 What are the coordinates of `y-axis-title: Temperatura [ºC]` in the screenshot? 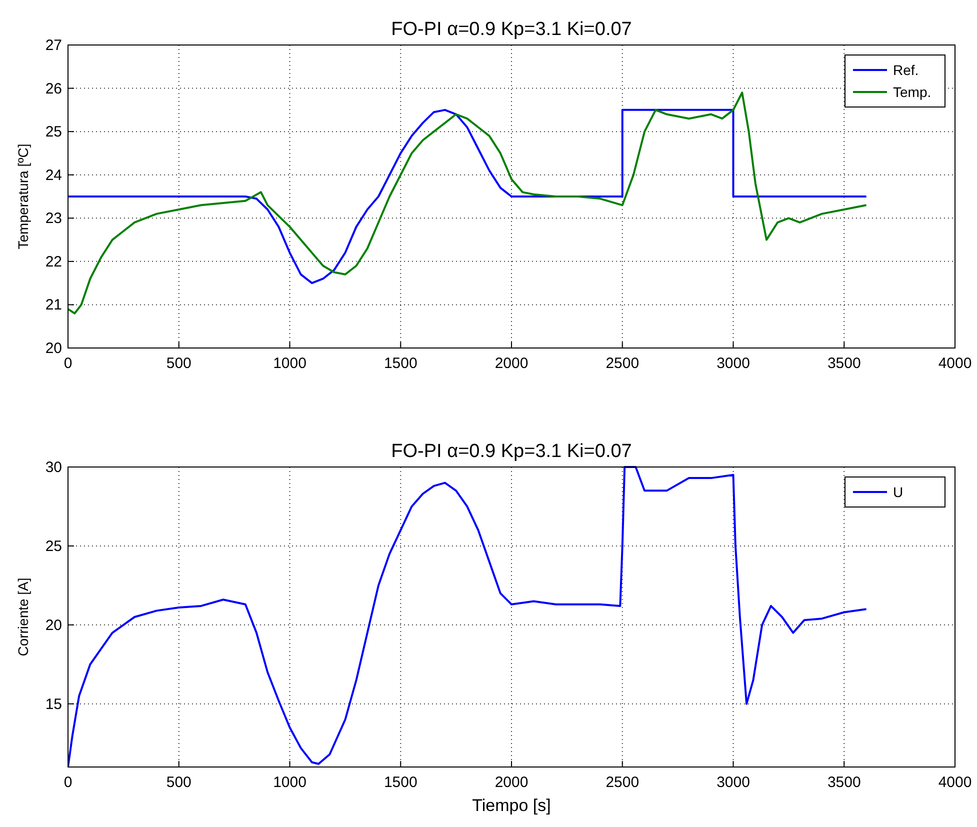 It's located at (23, 197).